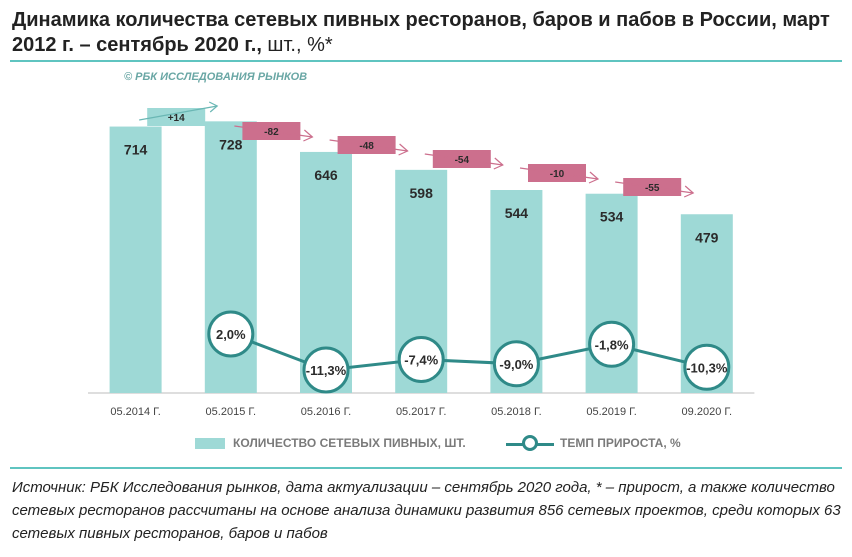 The height and width of the screenshot is (557, 852). Describe the element at coordinates (652, 188) in the screenshot. I see `svg-text: -55` at that location.